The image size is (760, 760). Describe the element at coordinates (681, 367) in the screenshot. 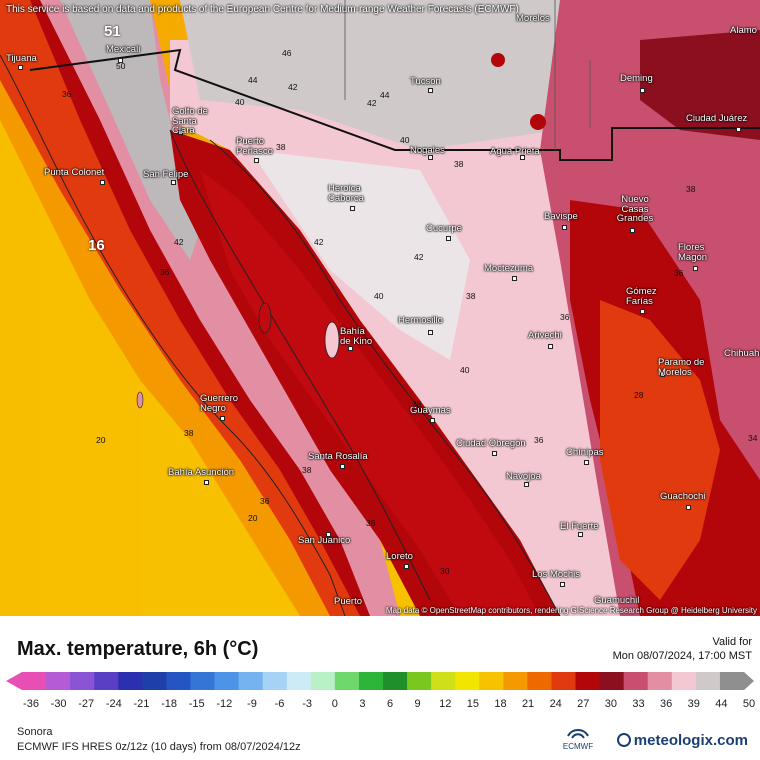

I see `city-paramo-de-morelos: Páramo de Morelos` at that location.